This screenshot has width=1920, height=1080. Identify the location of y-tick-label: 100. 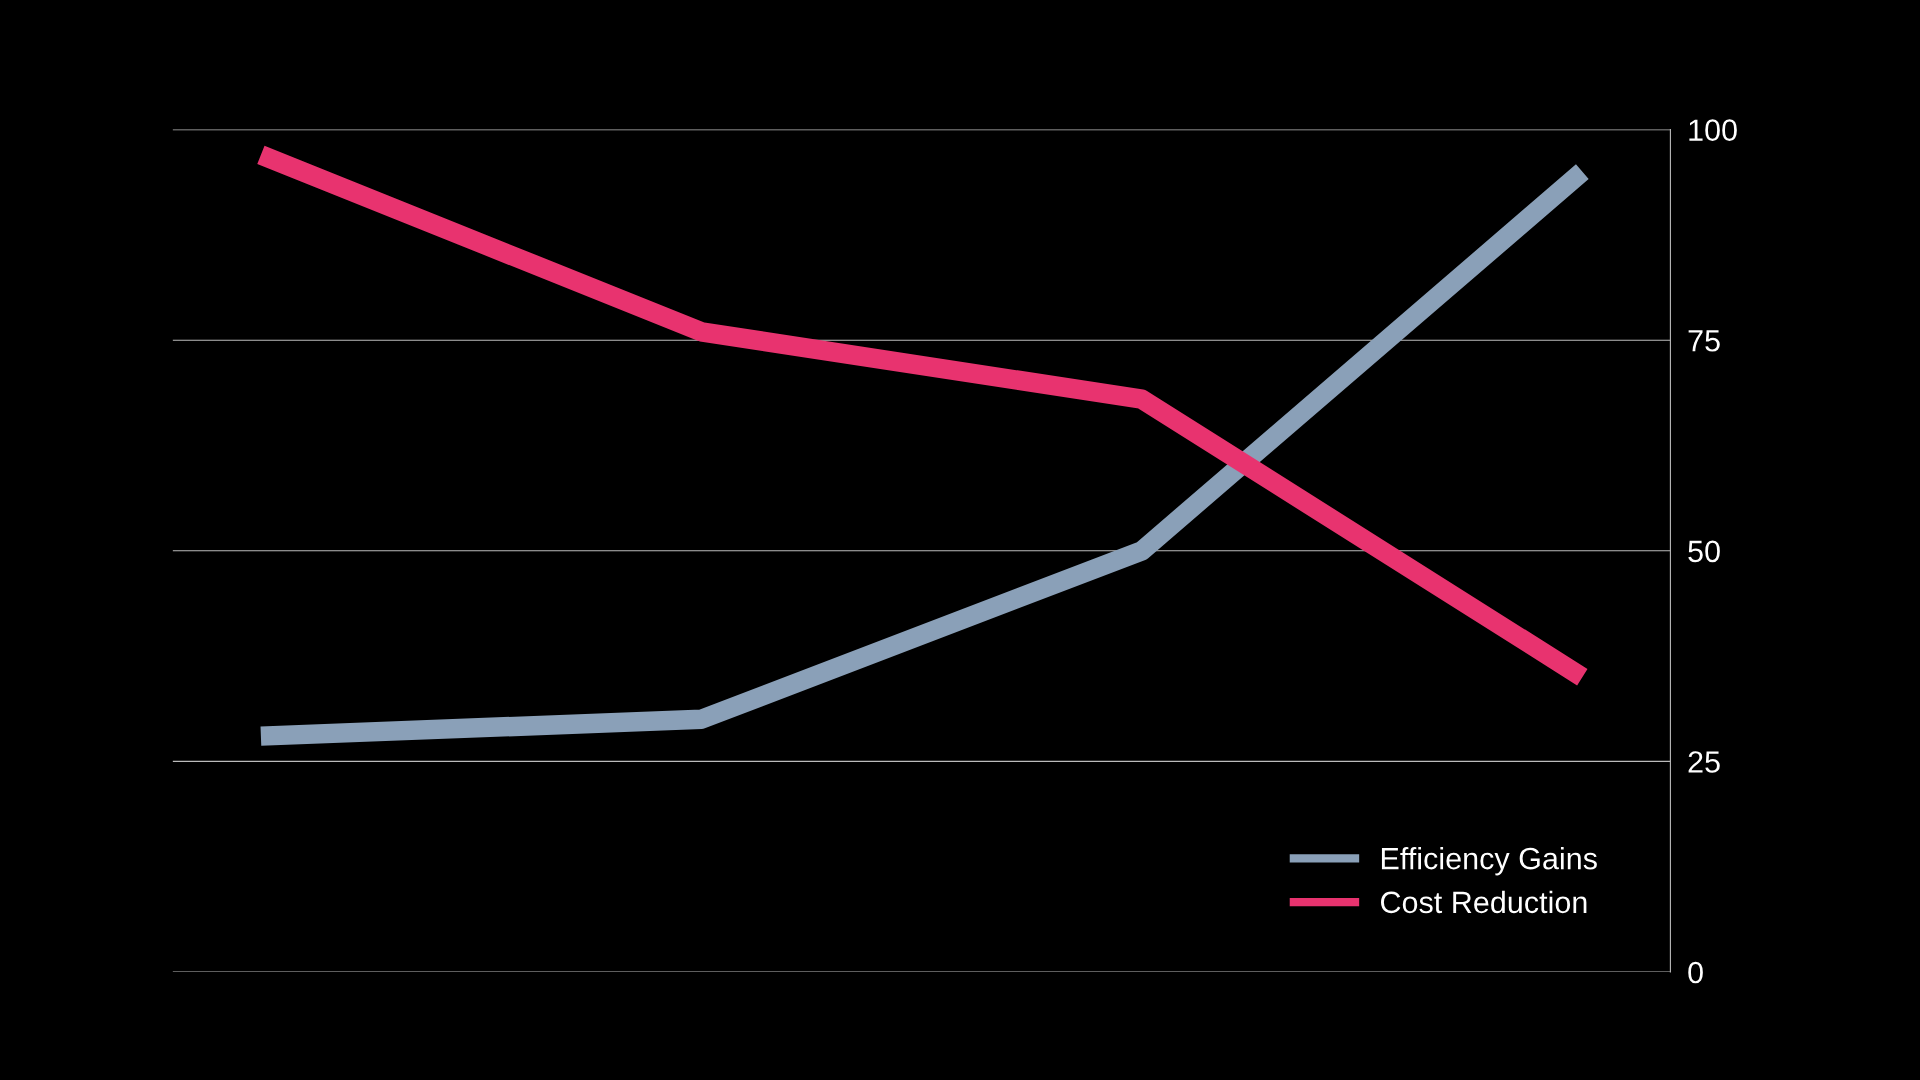
(1713, 130).